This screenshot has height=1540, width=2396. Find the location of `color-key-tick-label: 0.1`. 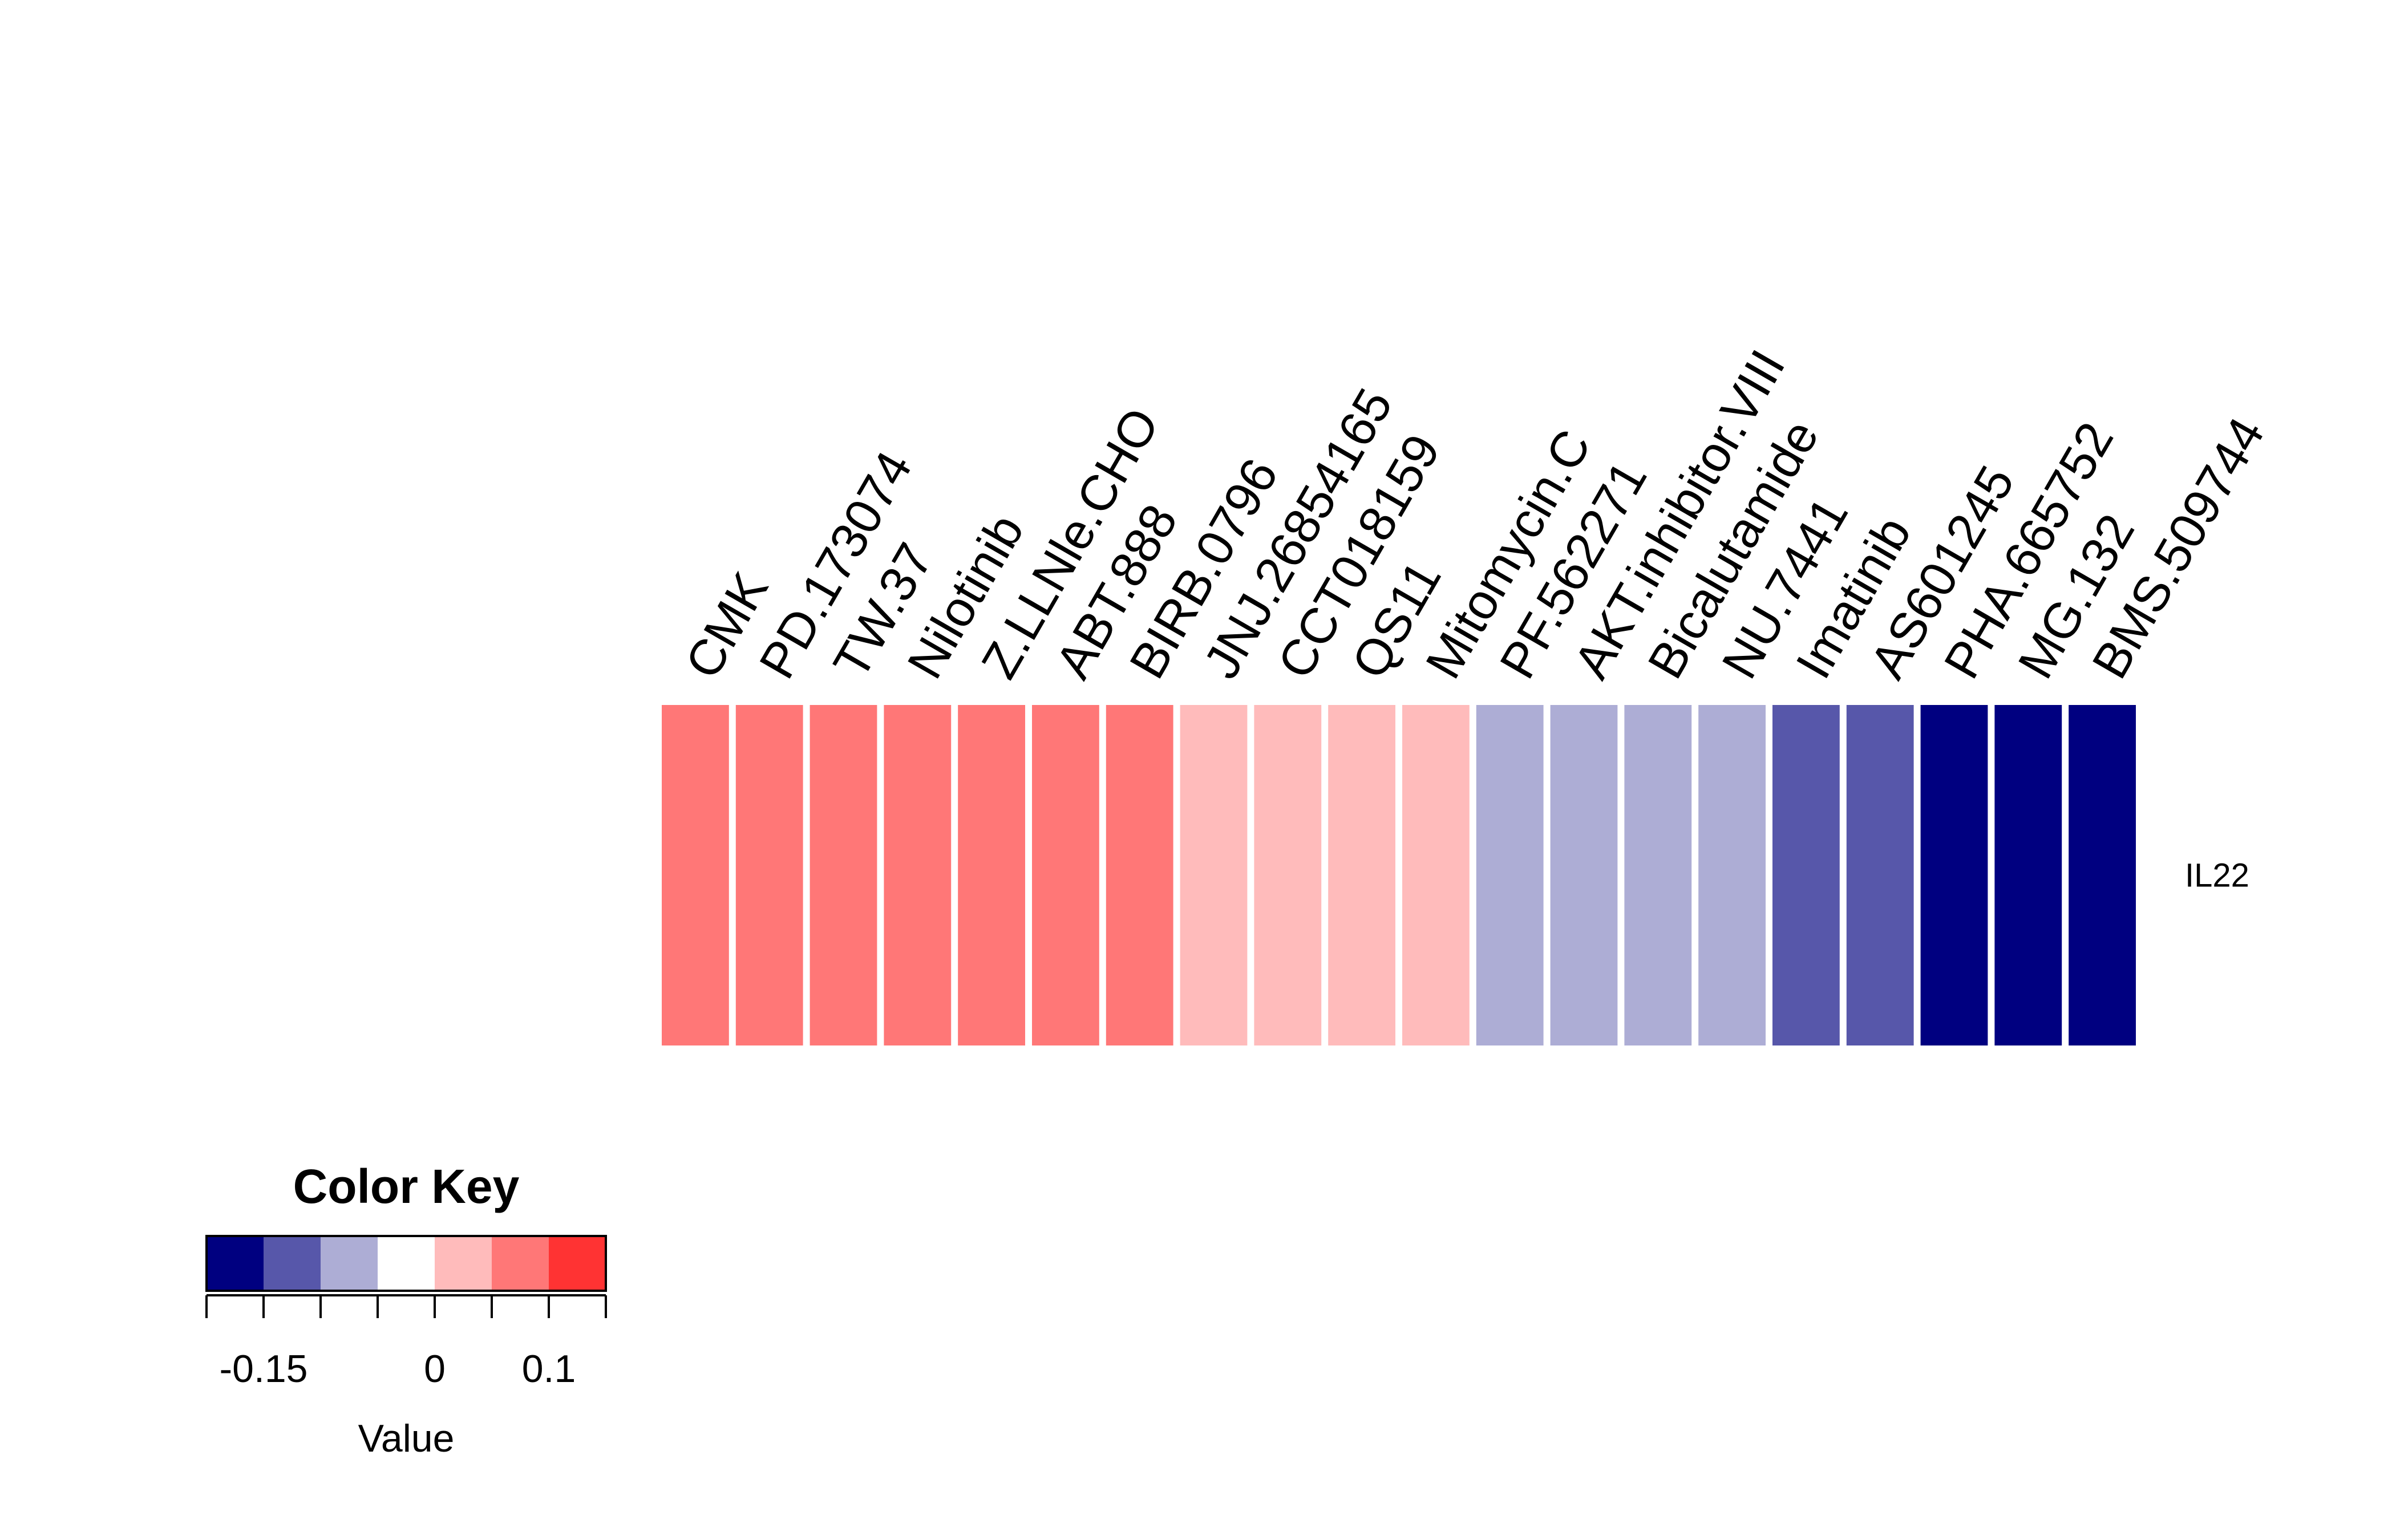

color-key-tick-label: 0.1 is located at coordinates (549, 1369).